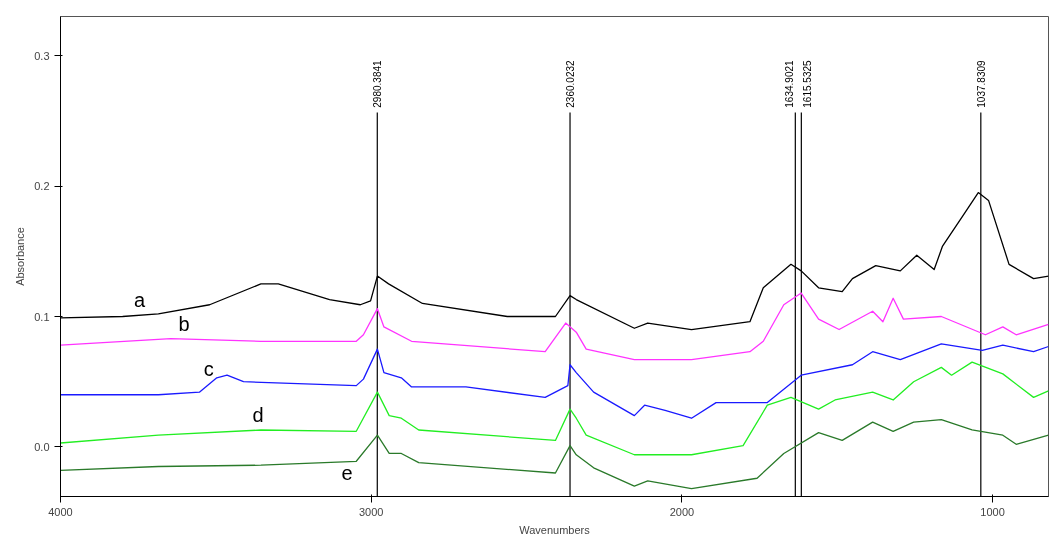  What do you see at coordinates (555, 529) in the screenshot?
I see `x-axis-title: Wavenumbers` at bounding box center [555, 529].